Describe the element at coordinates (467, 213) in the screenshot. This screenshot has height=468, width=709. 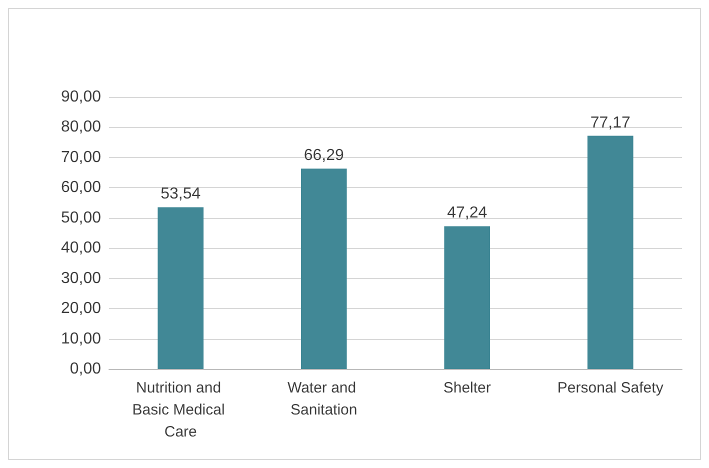
I see `data-label: 47,24` at that location.